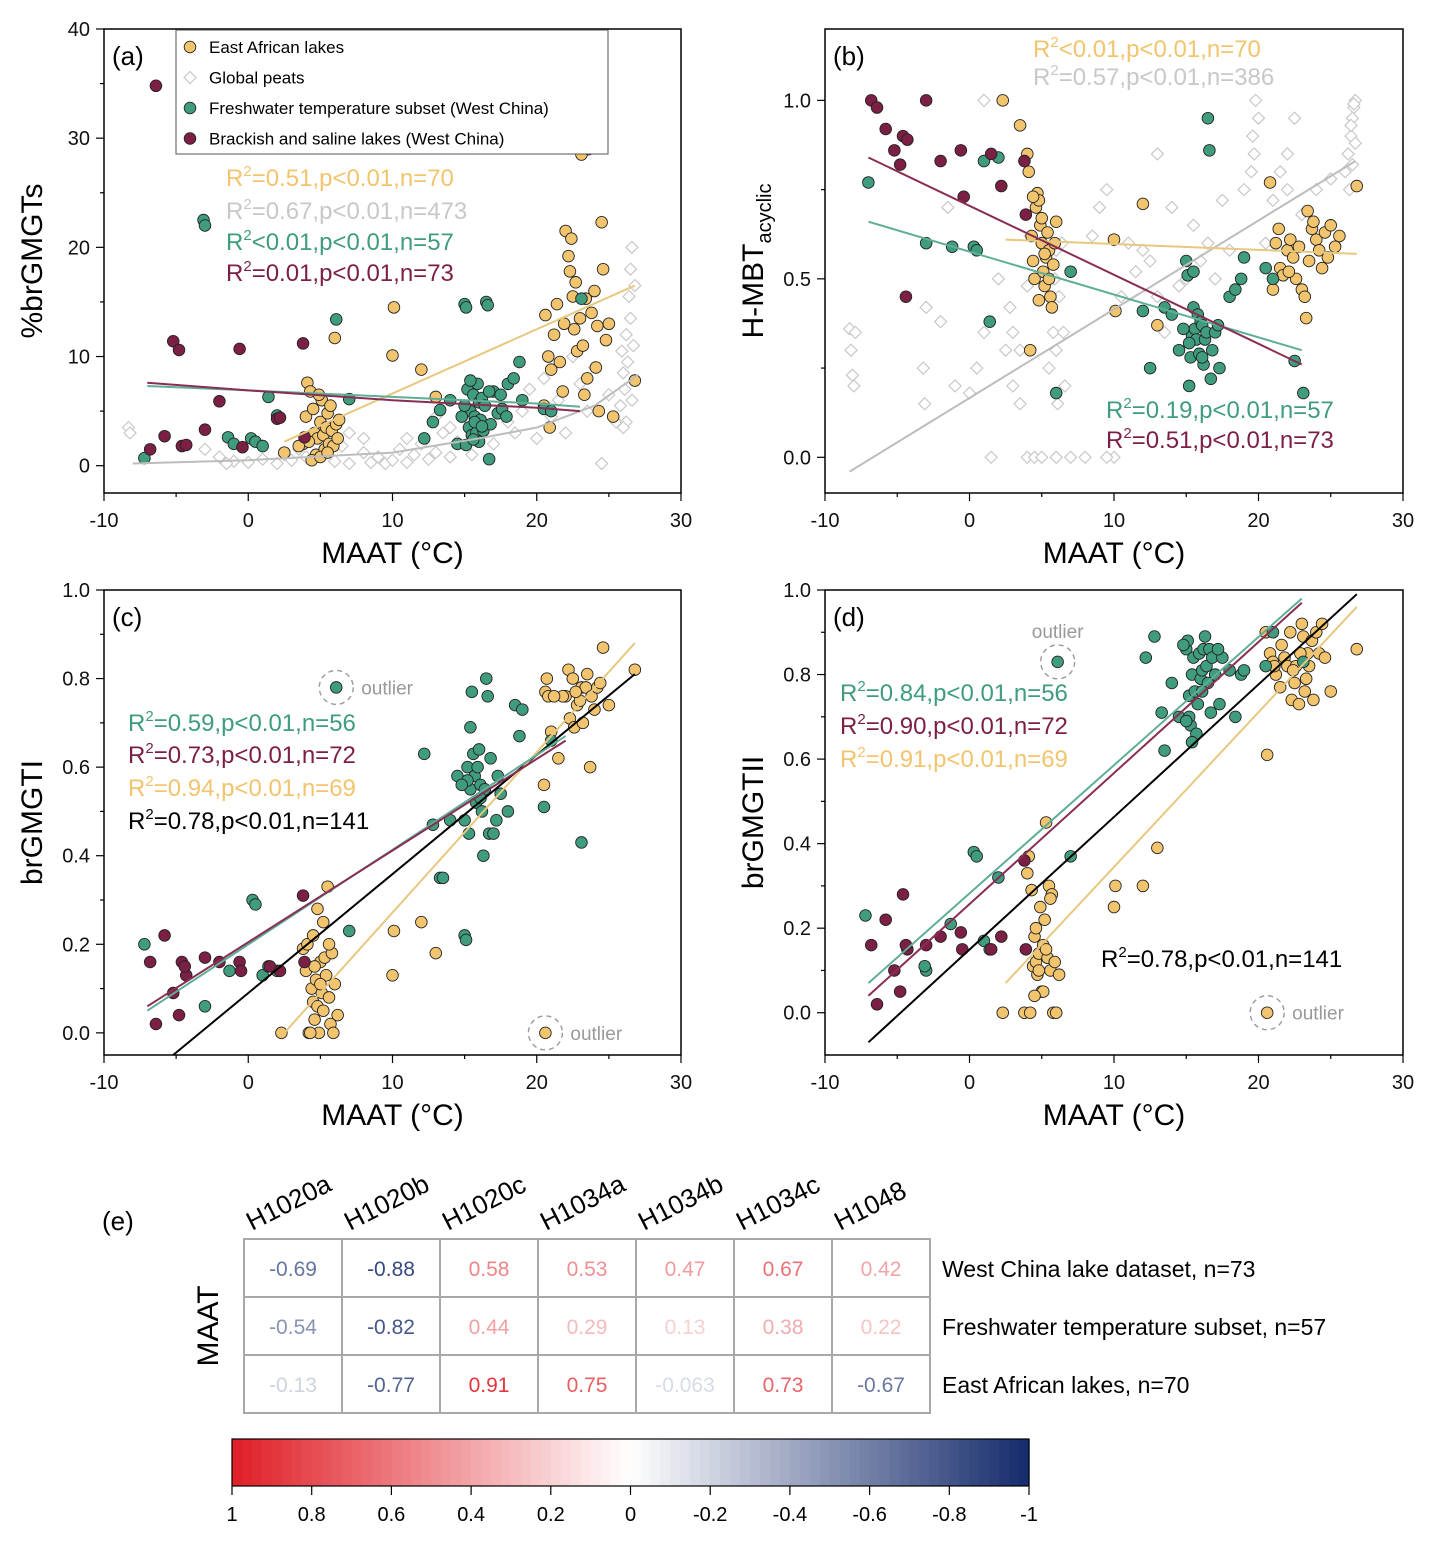  Describe the element at coordinates (242, 722) in the screenshot. I see `fresh-stat-label: R2=0.59,p<0.01,n=56` at that location.